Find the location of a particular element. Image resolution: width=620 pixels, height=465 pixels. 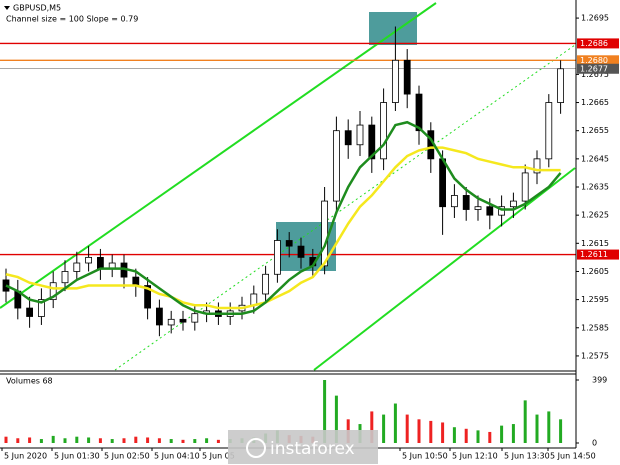

x-tick-label: 5 Jun 10:50 is located at coordinates (425, 456).